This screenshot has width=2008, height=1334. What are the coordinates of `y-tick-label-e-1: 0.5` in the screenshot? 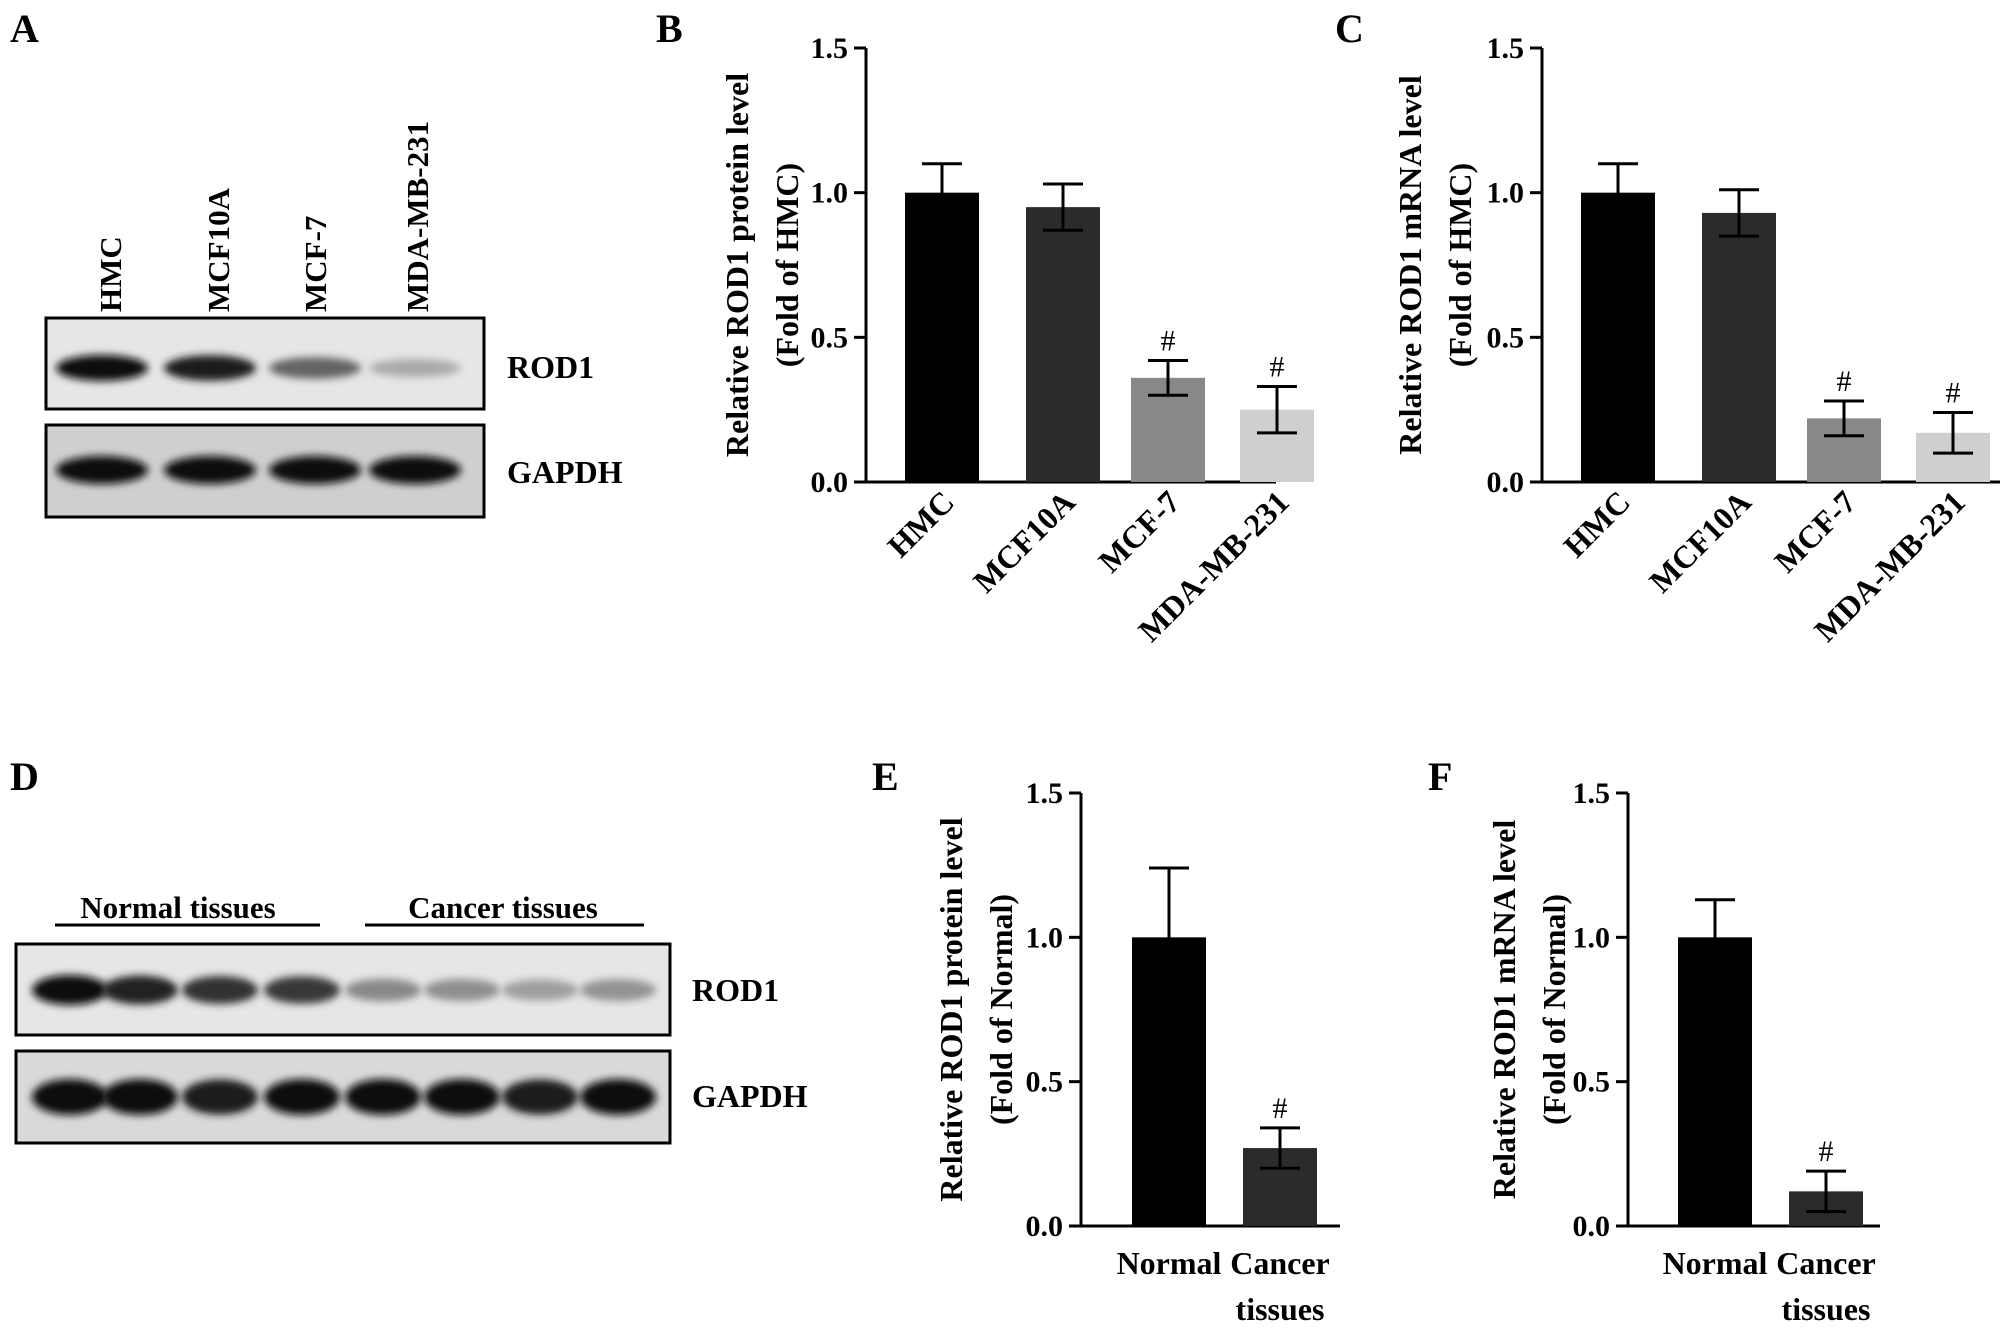 It's located at (1045, 1082).